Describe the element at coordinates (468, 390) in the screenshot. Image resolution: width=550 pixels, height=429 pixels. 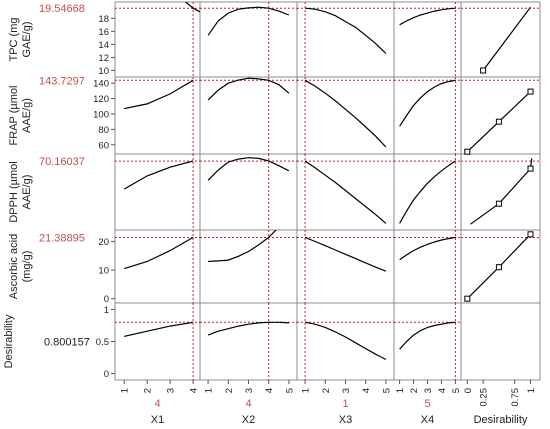
I see `xtick-label-4-0: 0` at that location.